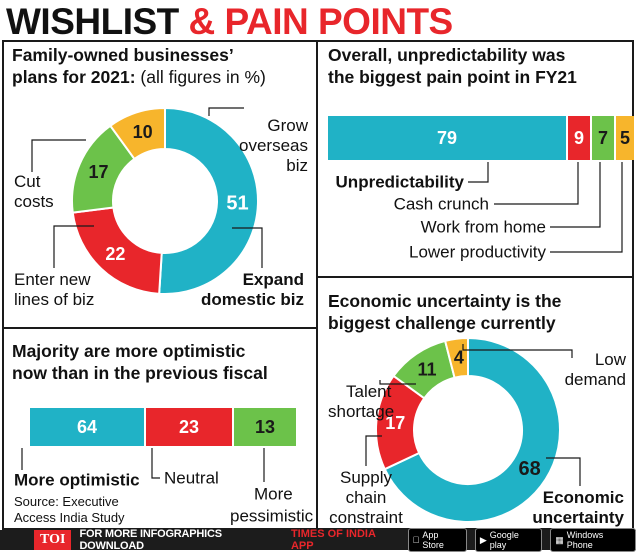 This screenshot has height=552, width=636. I want to click on leader-cash-crunch, so click(536, 183).